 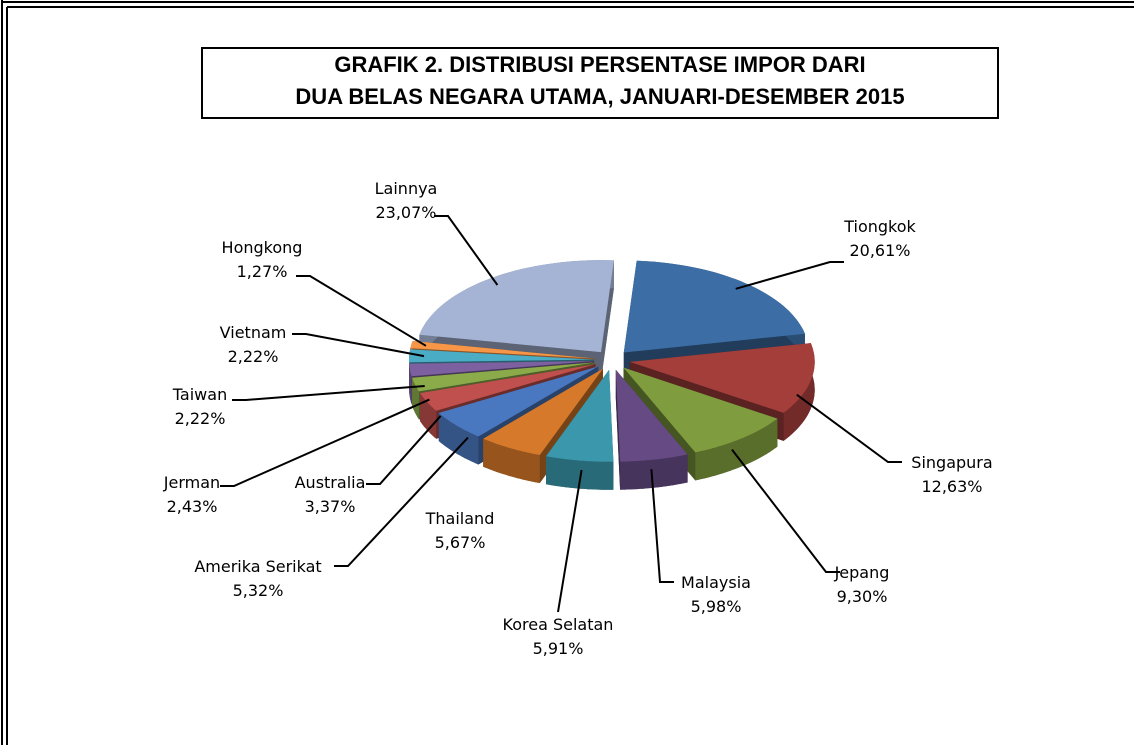 I want to click on pie, so click(x=612, y=375).